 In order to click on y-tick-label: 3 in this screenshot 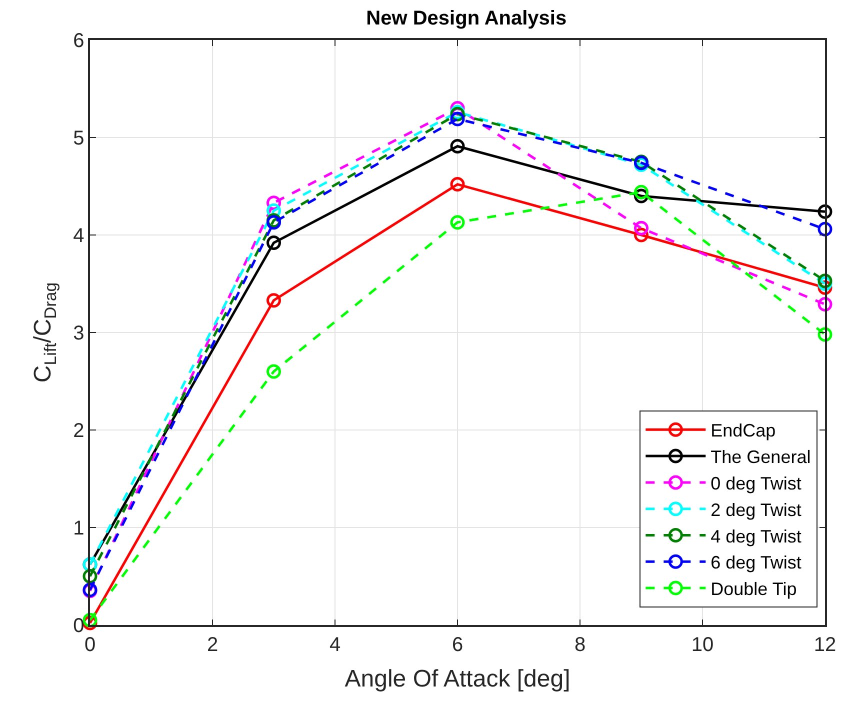, I will do `click(78, 333)`.